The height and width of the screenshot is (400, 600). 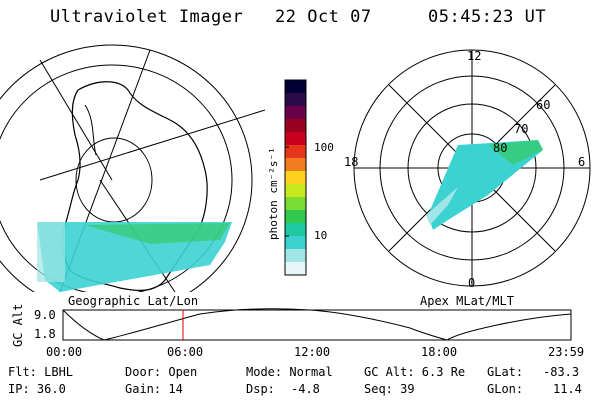 I want to click on xtick-label-2359: 23:59, so click(x=566, y=352).